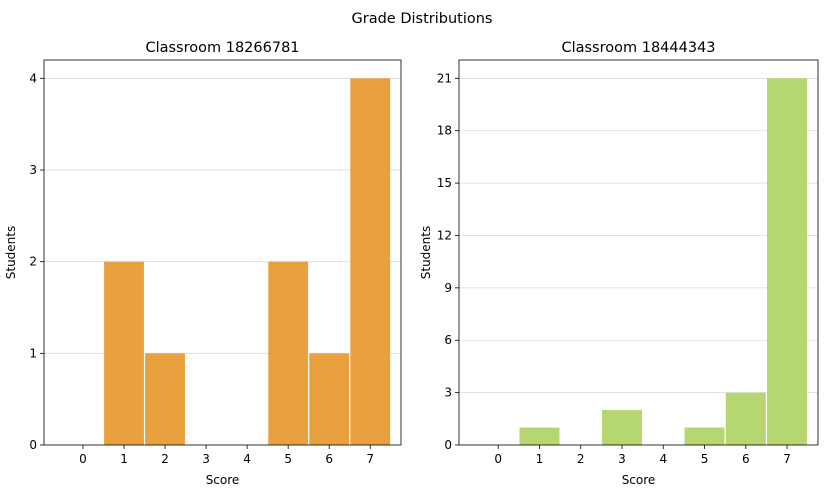 The width and height of the screenshot is (833, 498). Describe the element at coordinates (422, 19) in the screenshot. I see `figure-suptitle: Grade Distributions` at that location.